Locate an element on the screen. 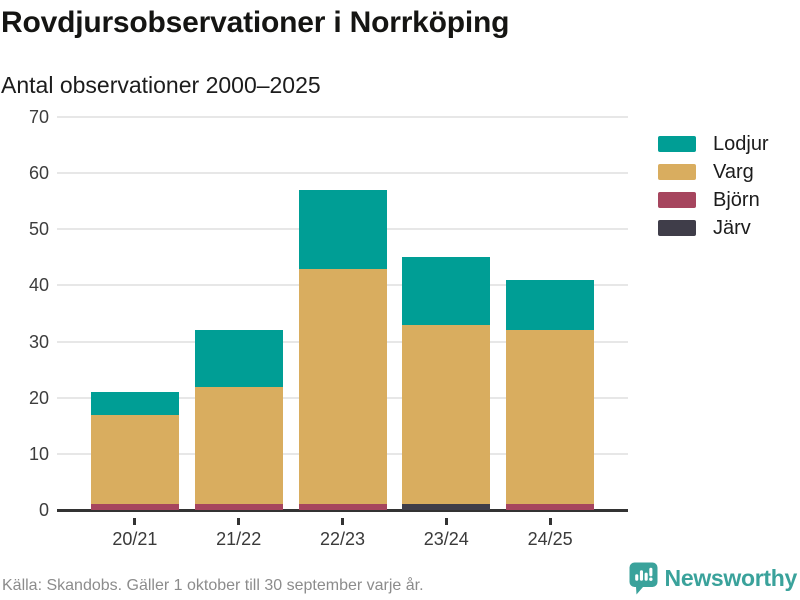 Image resolution: width=800 pixels, height=600 pixels. x-tick-24/25 is located at coordinates (550, 521).